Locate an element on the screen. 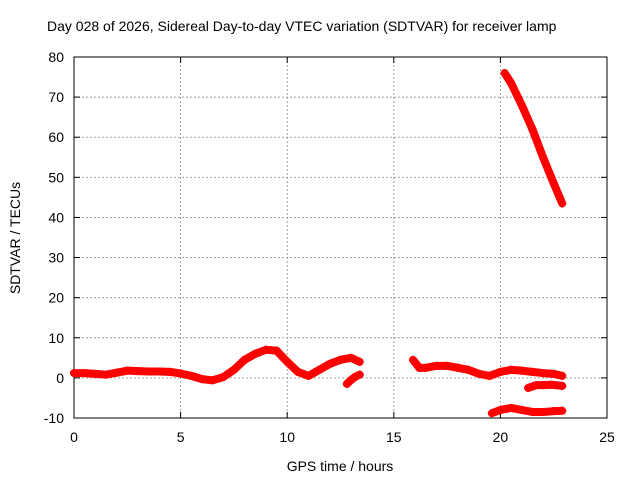 This screenshot has height=480, width=640. x-axis-label: GPS time / hours is located at coordinates (340, 466).